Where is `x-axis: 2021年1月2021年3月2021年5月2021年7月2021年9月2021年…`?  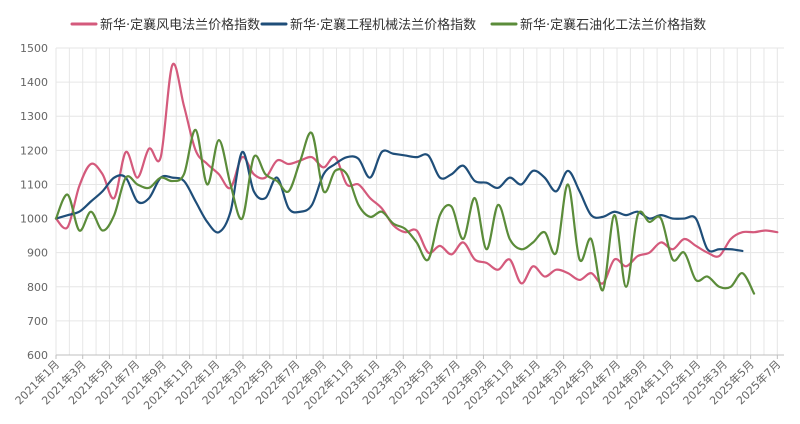
x-axis: 2021年1月2021年3月2021年5月2021年7月2021年9月2021年… is located at coordinates (398, 383).